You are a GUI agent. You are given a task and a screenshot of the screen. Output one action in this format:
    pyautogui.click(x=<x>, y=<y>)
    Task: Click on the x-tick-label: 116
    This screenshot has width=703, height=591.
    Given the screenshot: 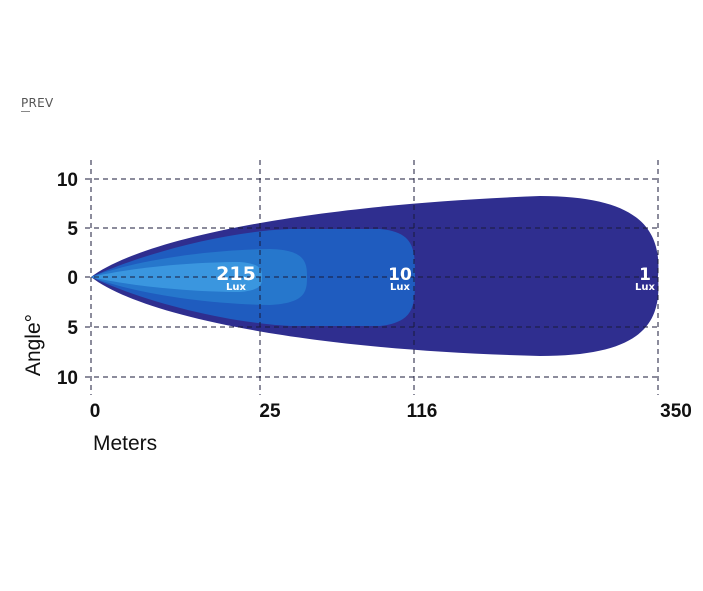 What is the action you would take?
    pyautogui.click(x=422, y=411)
    